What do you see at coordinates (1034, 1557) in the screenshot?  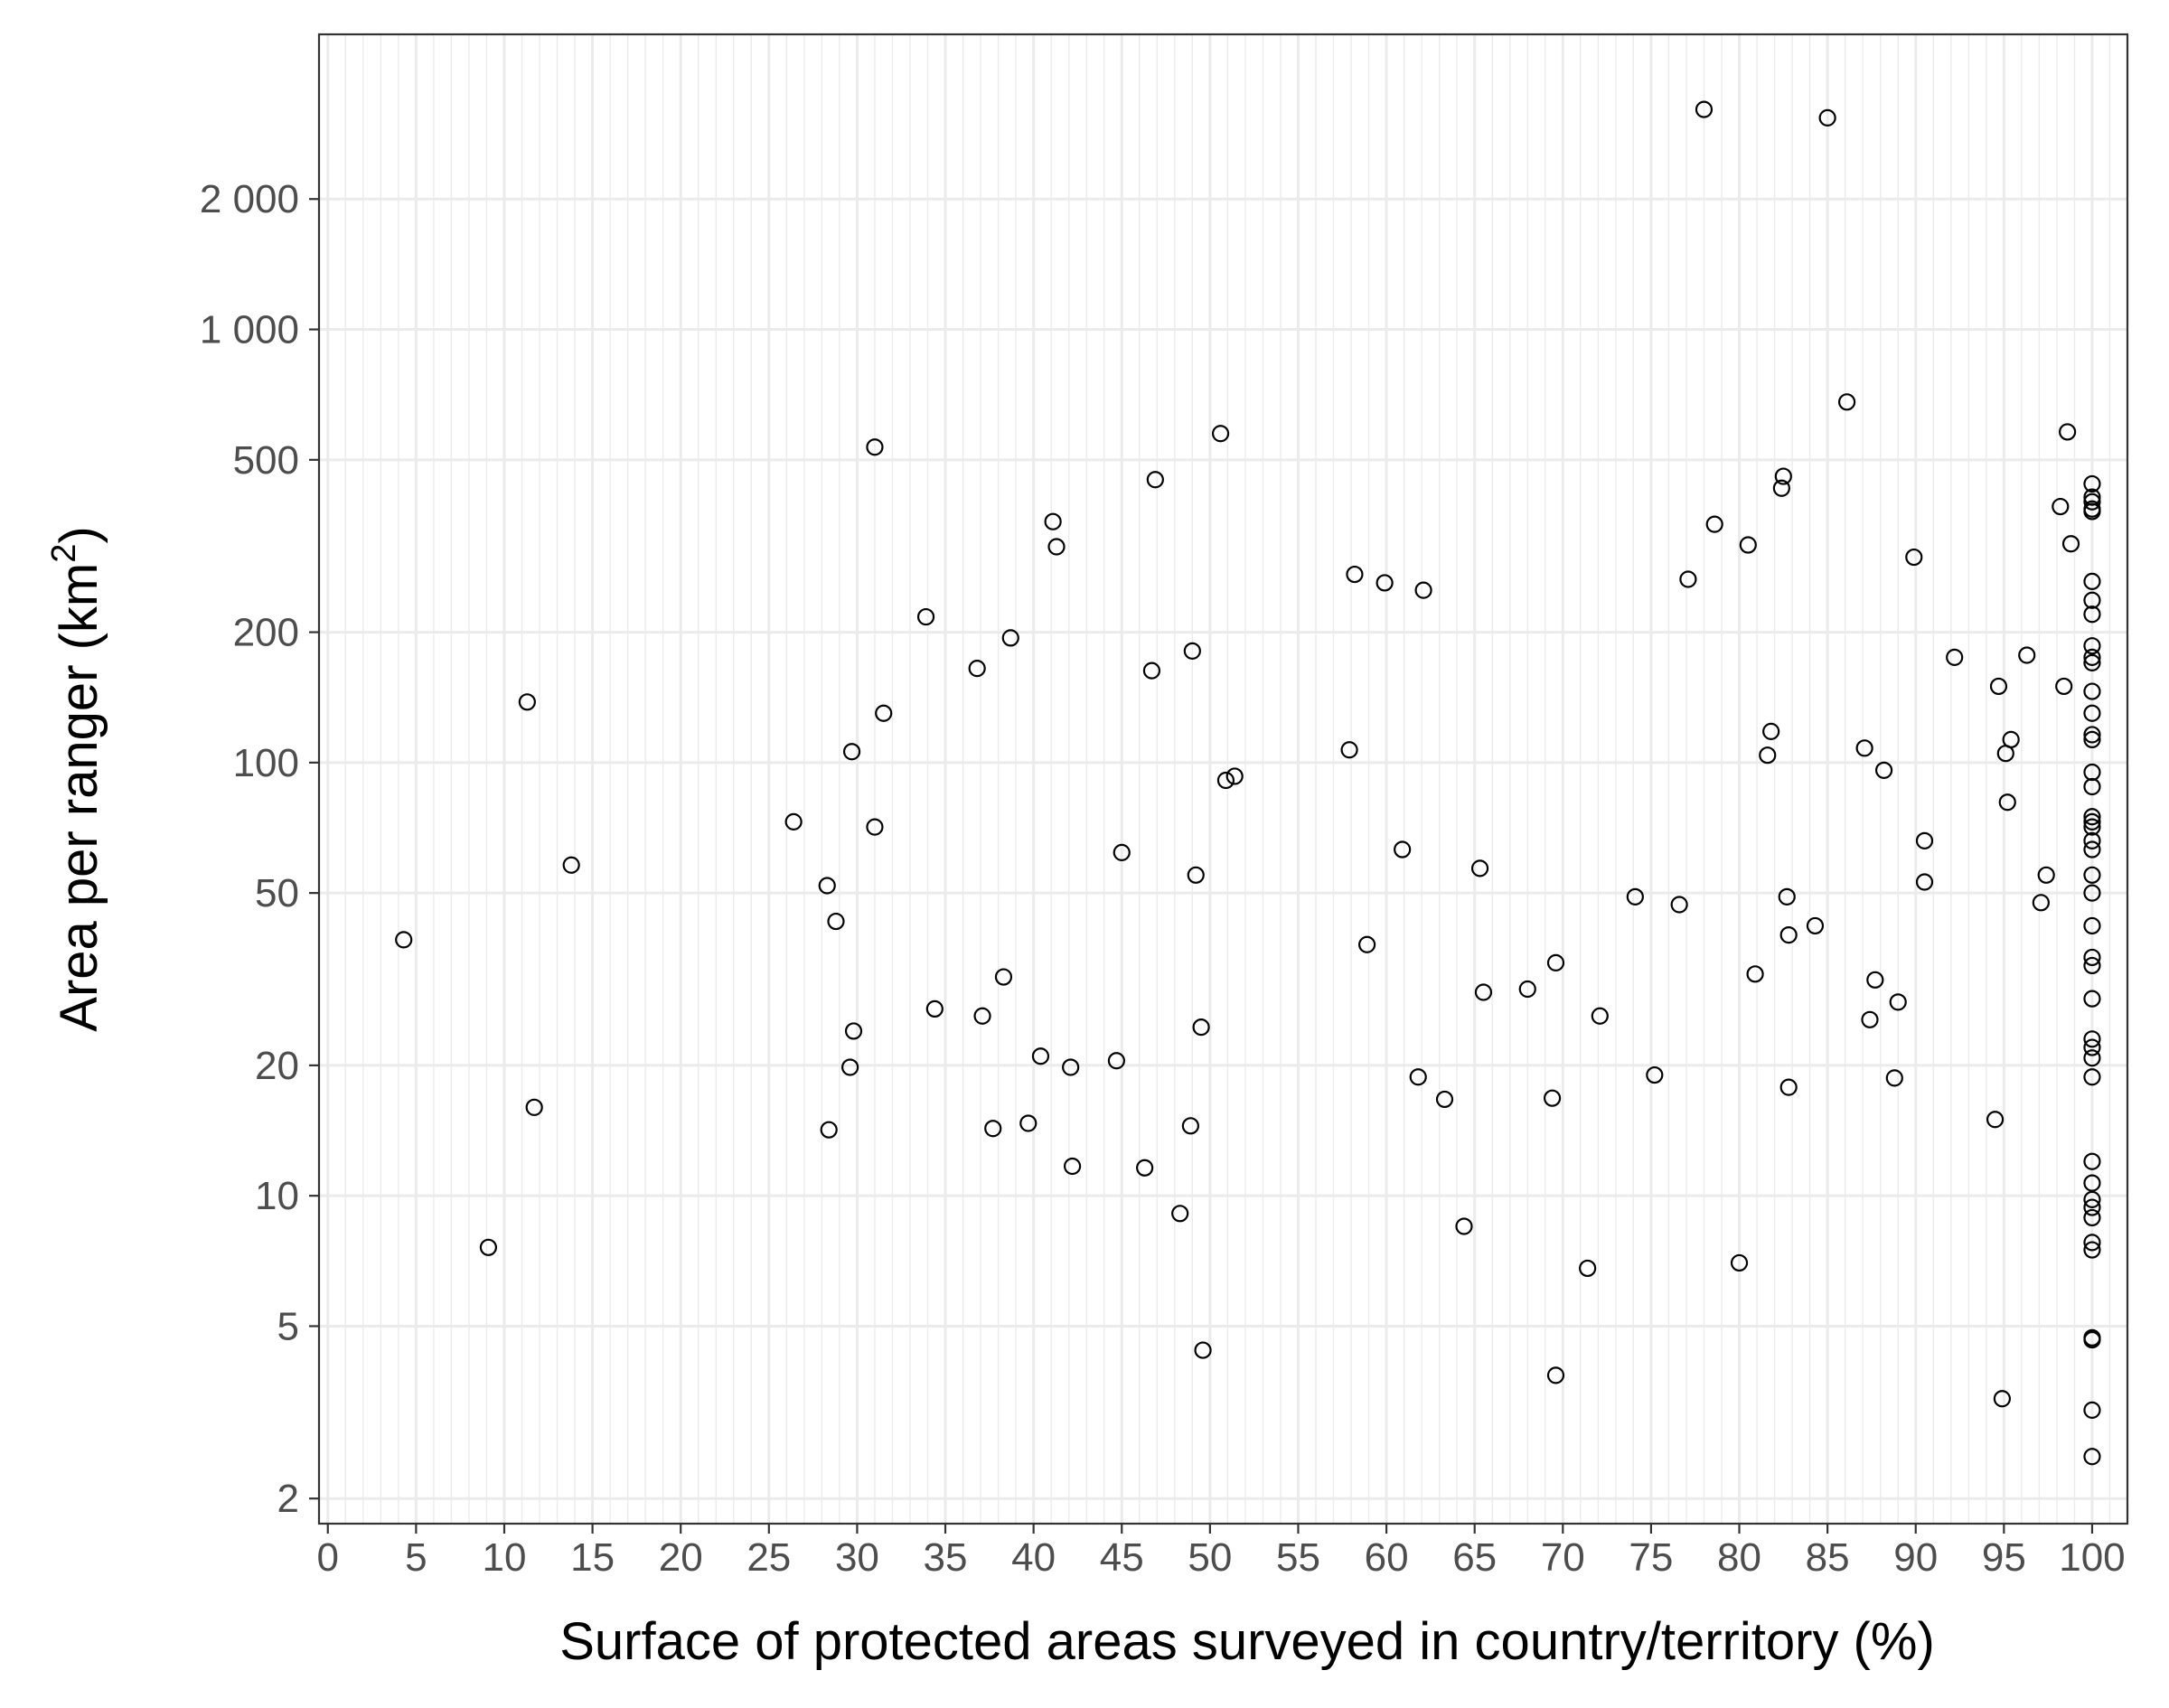 I see `x-tick-label: 40` at bounding box center [1034, 1557].